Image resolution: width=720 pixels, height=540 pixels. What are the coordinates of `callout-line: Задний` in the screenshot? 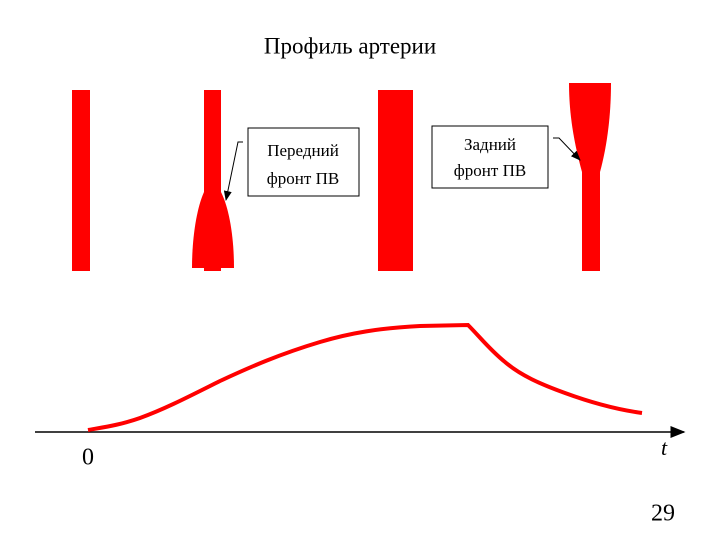 It's located at (490, 144).